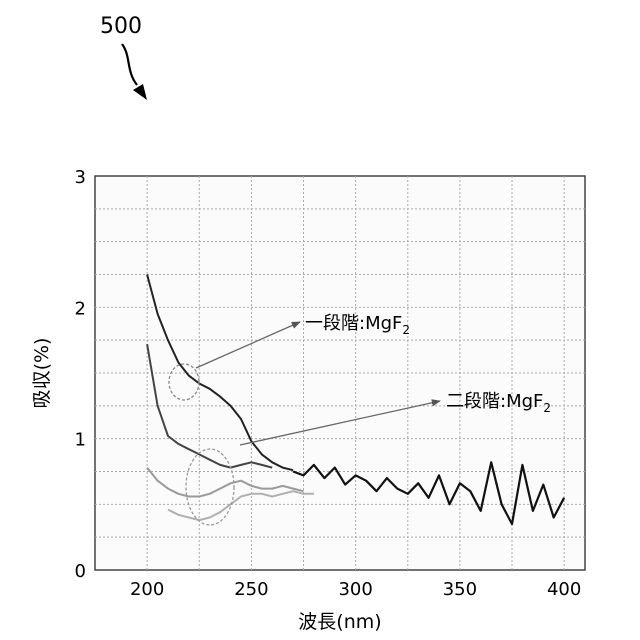  What do you see at coordinates (251, 589) in the screenshot?
I see `x-tick-label: 250` at bounding box center [251, 589].